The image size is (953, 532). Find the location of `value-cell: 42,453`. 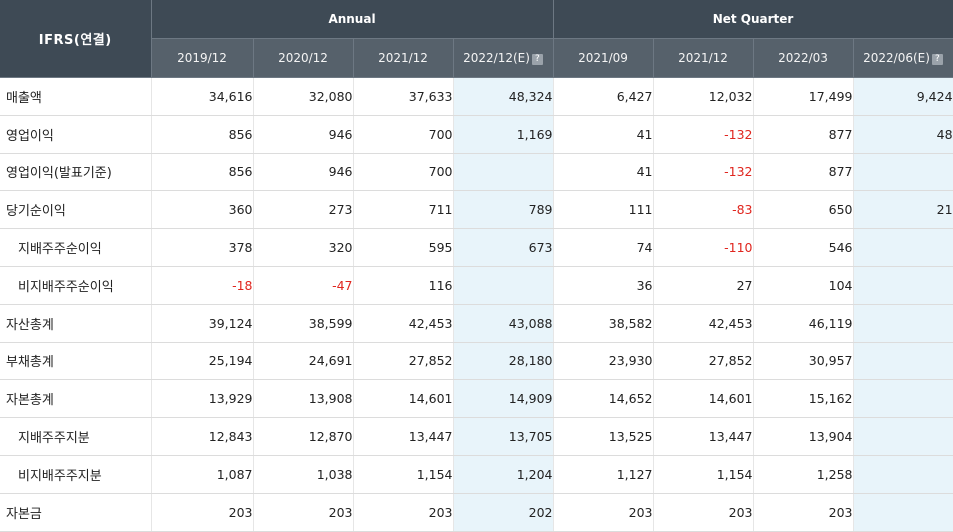

value-cell: 42,453 is located at coordinates (703, 323).